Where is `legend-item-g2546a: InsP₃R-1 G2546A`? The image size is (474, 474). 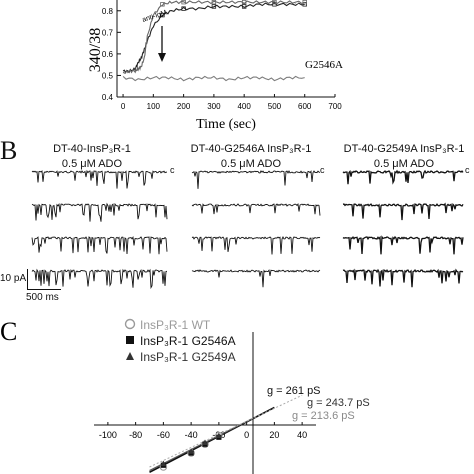 legend-item-g2546a: InsP₃R-1 G2546A is located at coordinates (181, 341).